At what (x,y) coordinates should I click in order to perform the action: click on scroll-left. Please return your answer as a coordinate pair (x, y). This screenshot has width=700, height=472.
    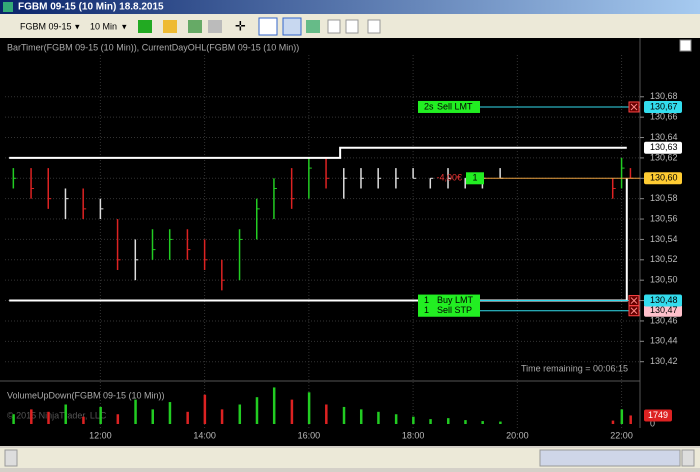
    Looking at the image, I should click on (11, 458).